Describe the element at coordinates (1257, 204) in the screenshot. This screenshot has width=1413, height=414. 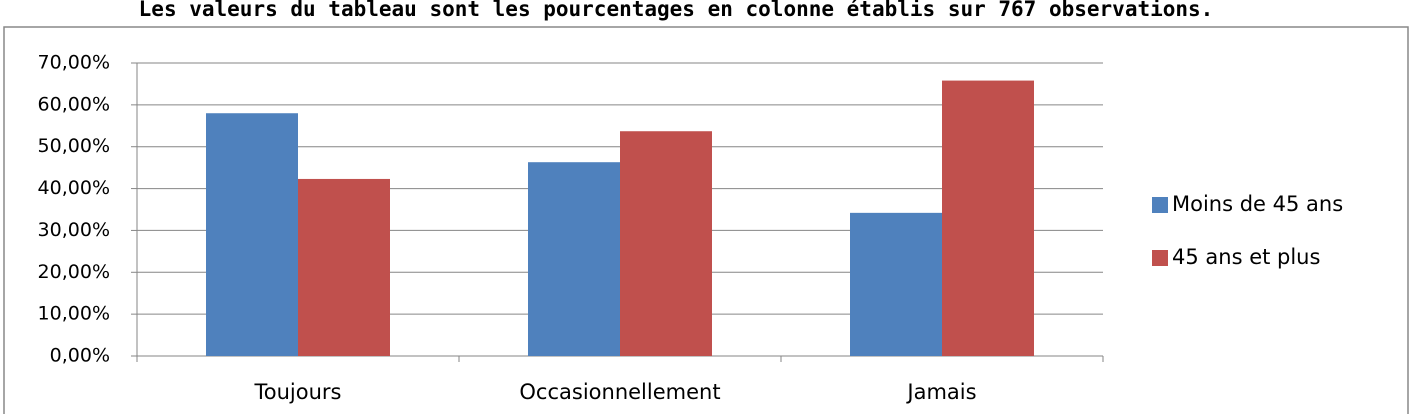
I see `legend-label: Moins de 45 ans` at that location.